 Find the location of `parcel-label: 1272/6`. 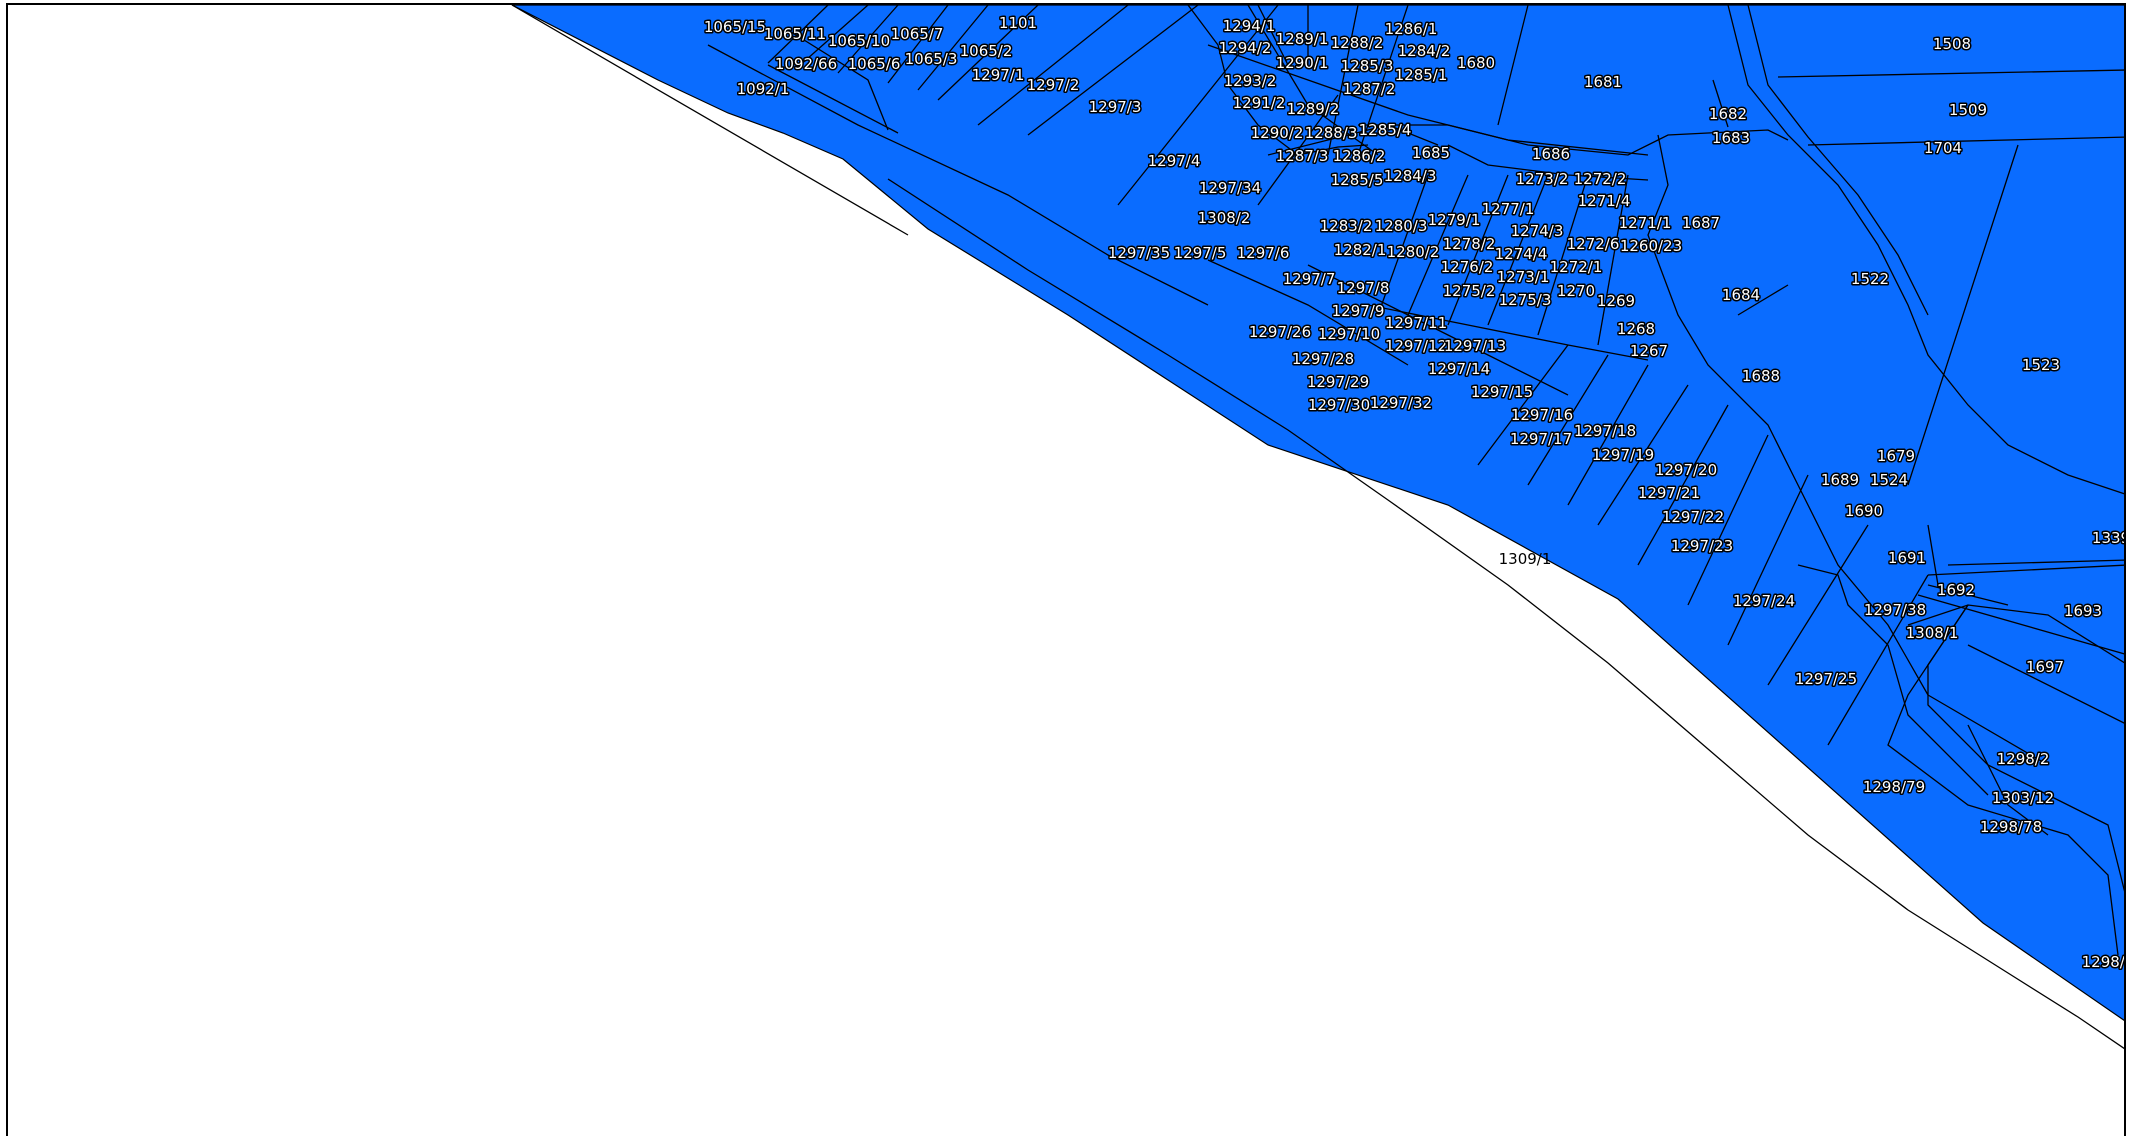

parcel-label: 1272/6 is located at coordinates (1593, 244).